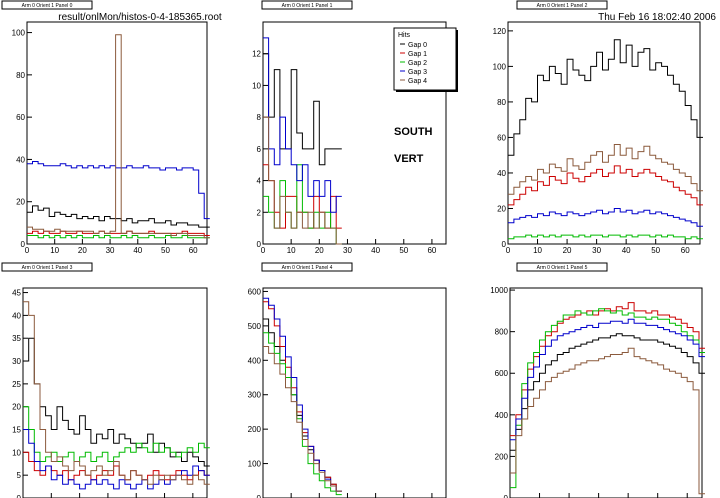  Describe the element at coordinates (259, 181) in the screenshot. I see `y-tick-label: 4` at that location.